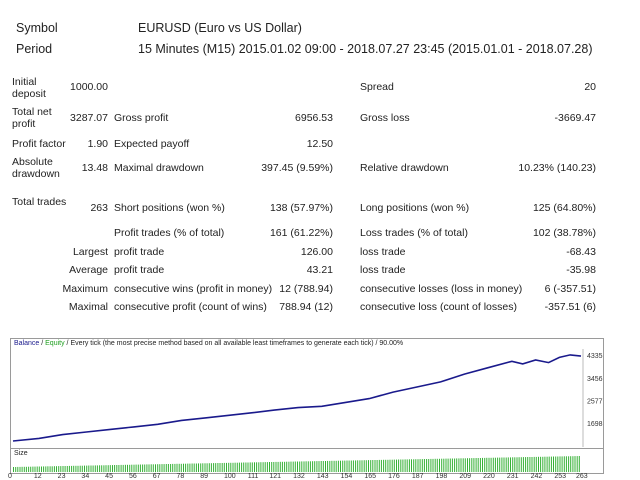 The image size is (640, 480). I want to click on total-trades-label: Total trades, so click(39, 202).